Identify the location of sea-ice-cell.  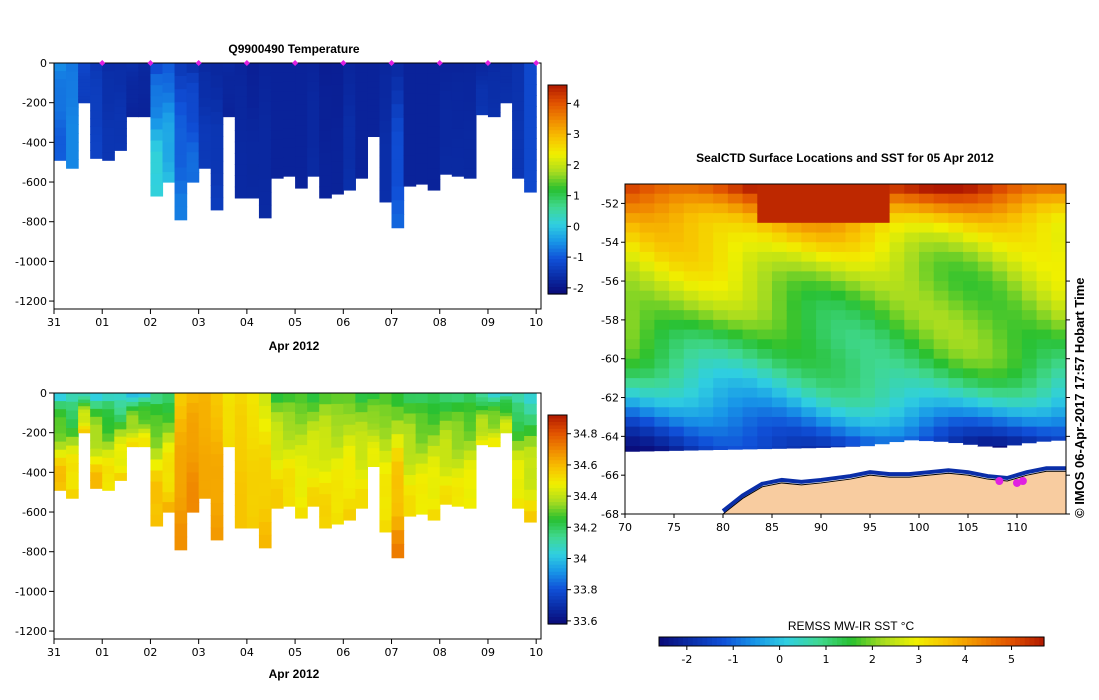
(1000, 464).